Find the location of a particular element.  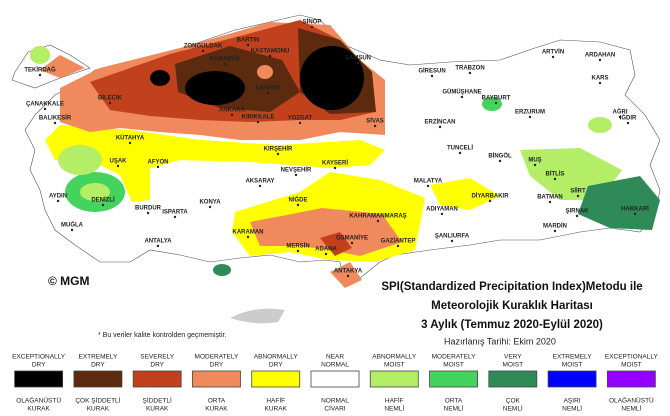

city-label: ADIYAMAN is located at coordinates (442, 210).